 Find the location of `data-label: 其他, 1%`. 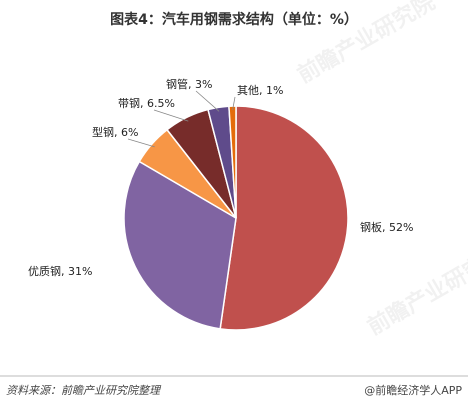

data-label: 其他, 1% is located at coordinates (260, 90).